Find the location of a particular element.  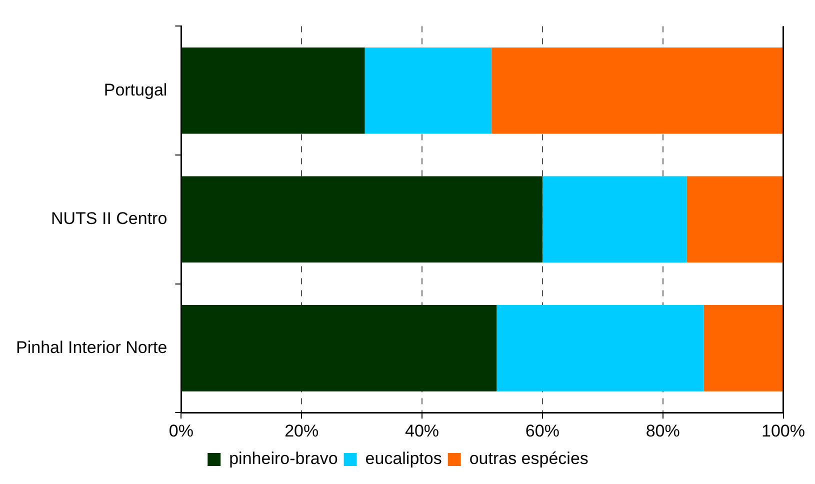

x-tick-label: 40% is located at coordinates (422, 430).